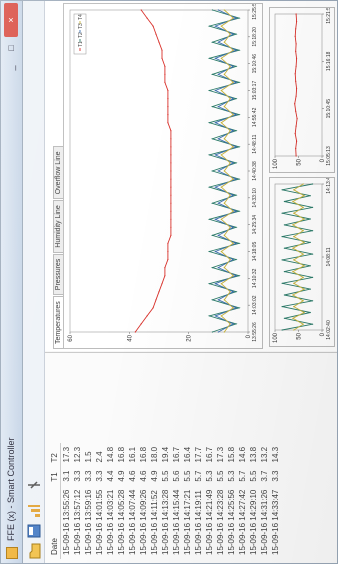 This screenshot has width=338, height=564. I want to click on table-cell: 16.8, so click(121, 454).